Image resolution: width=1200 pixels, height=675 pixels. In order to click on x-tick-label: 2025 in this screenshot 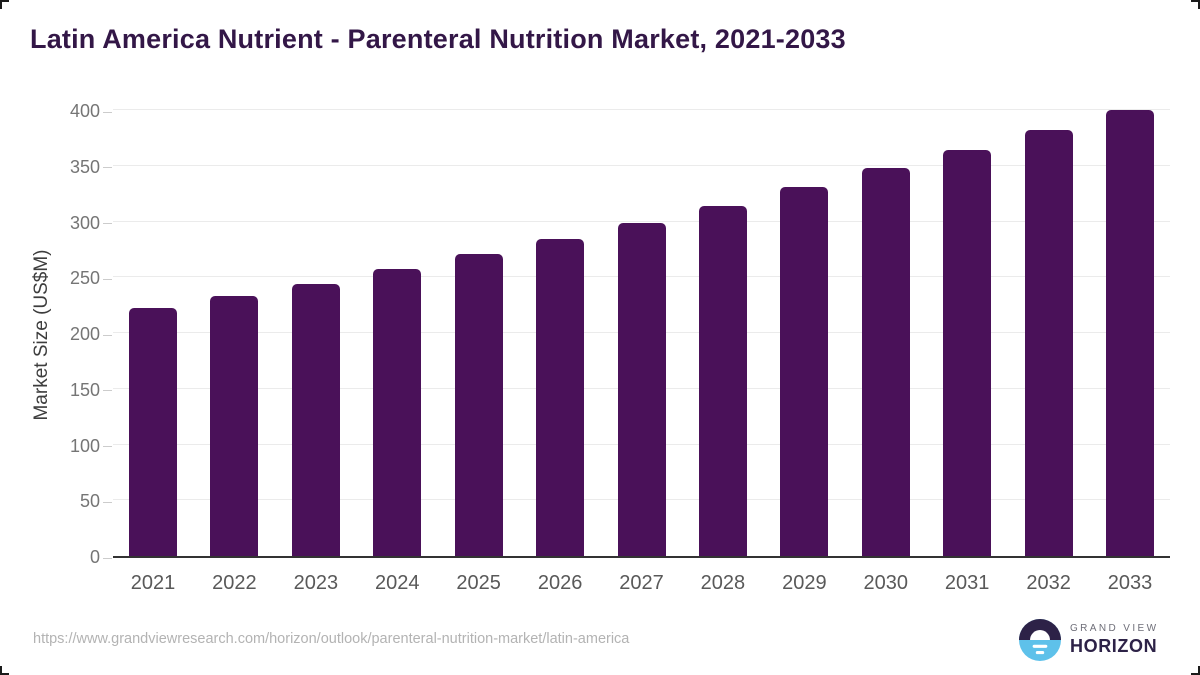, I will do `click(478, 583)`.